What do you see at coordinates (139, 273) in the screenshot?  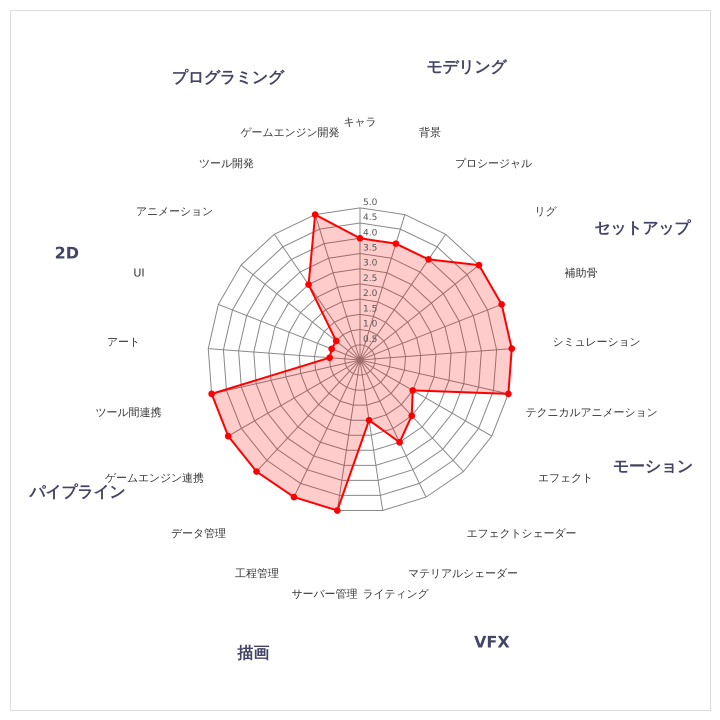 I see `spoke-label: UI` at bounding box center [139, 273].